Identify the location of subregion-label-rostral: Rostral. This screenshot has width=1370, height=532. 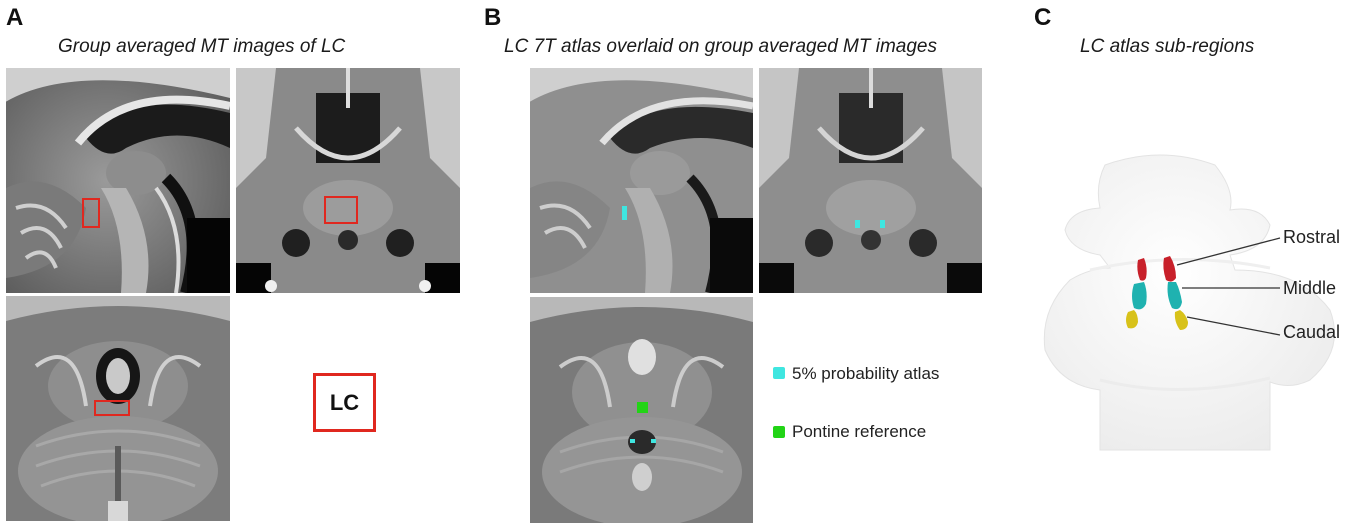
(1312, 237).